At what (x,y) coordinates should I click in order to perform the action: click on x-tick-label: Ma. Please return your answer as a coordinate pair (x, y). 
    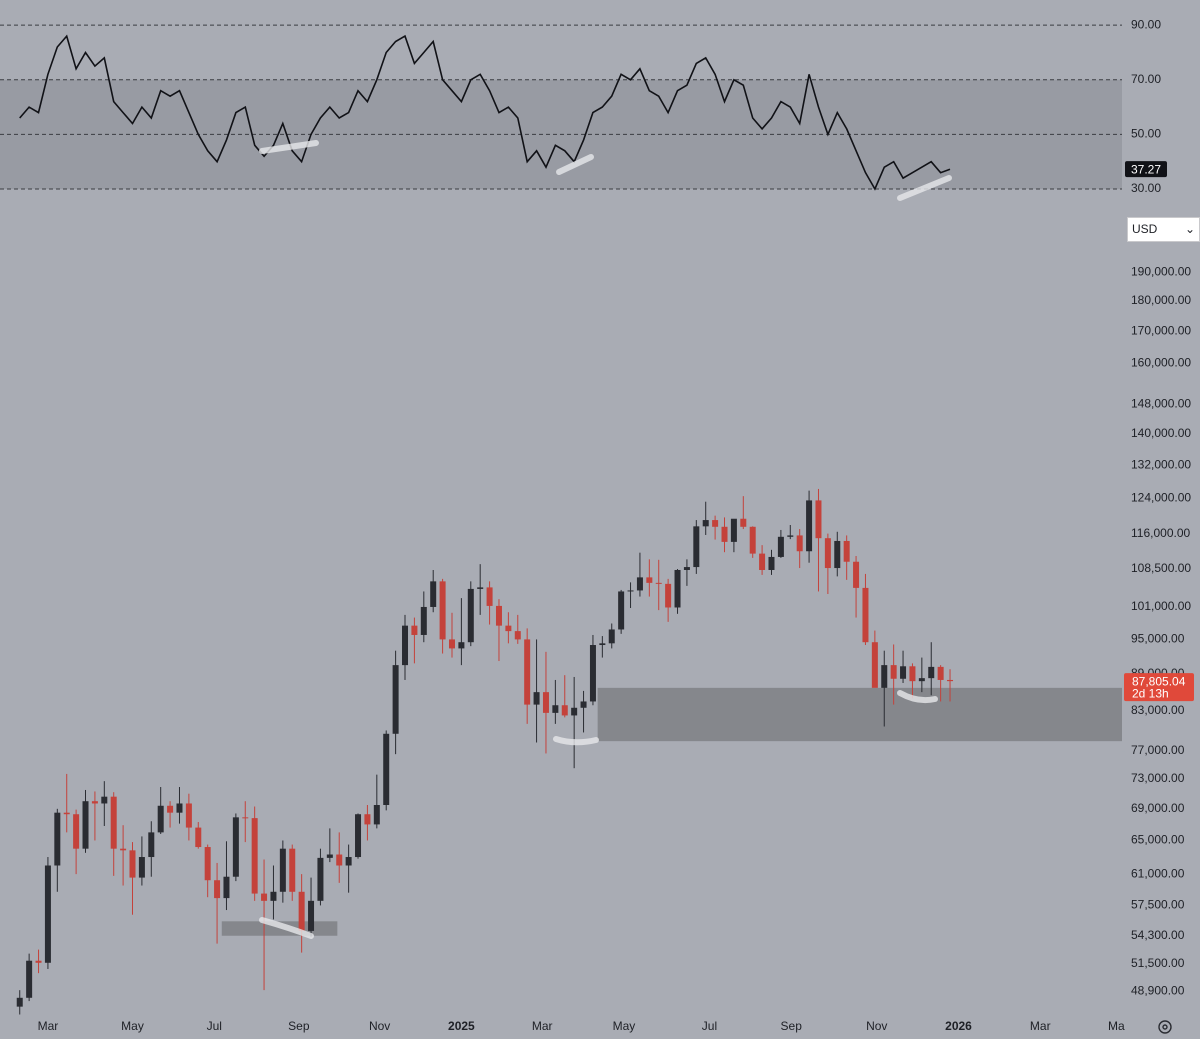
    Looking at the image, I should click on (1116, 1026).